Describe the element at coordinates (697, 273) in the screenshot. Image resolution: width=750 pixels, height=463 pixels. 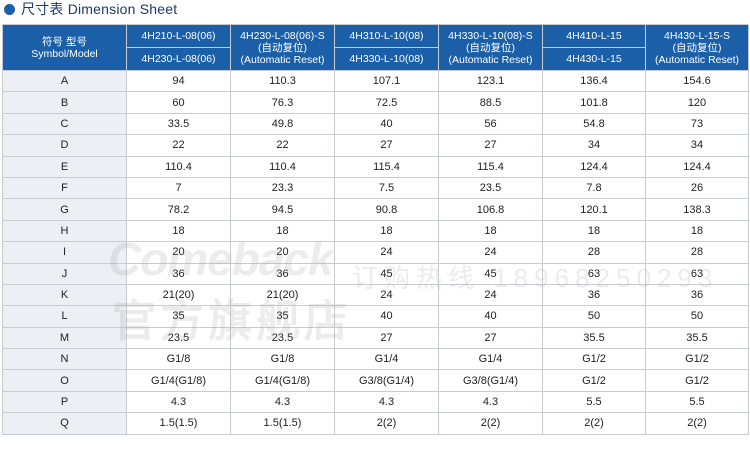
I see `value-cell: 63` at that location.